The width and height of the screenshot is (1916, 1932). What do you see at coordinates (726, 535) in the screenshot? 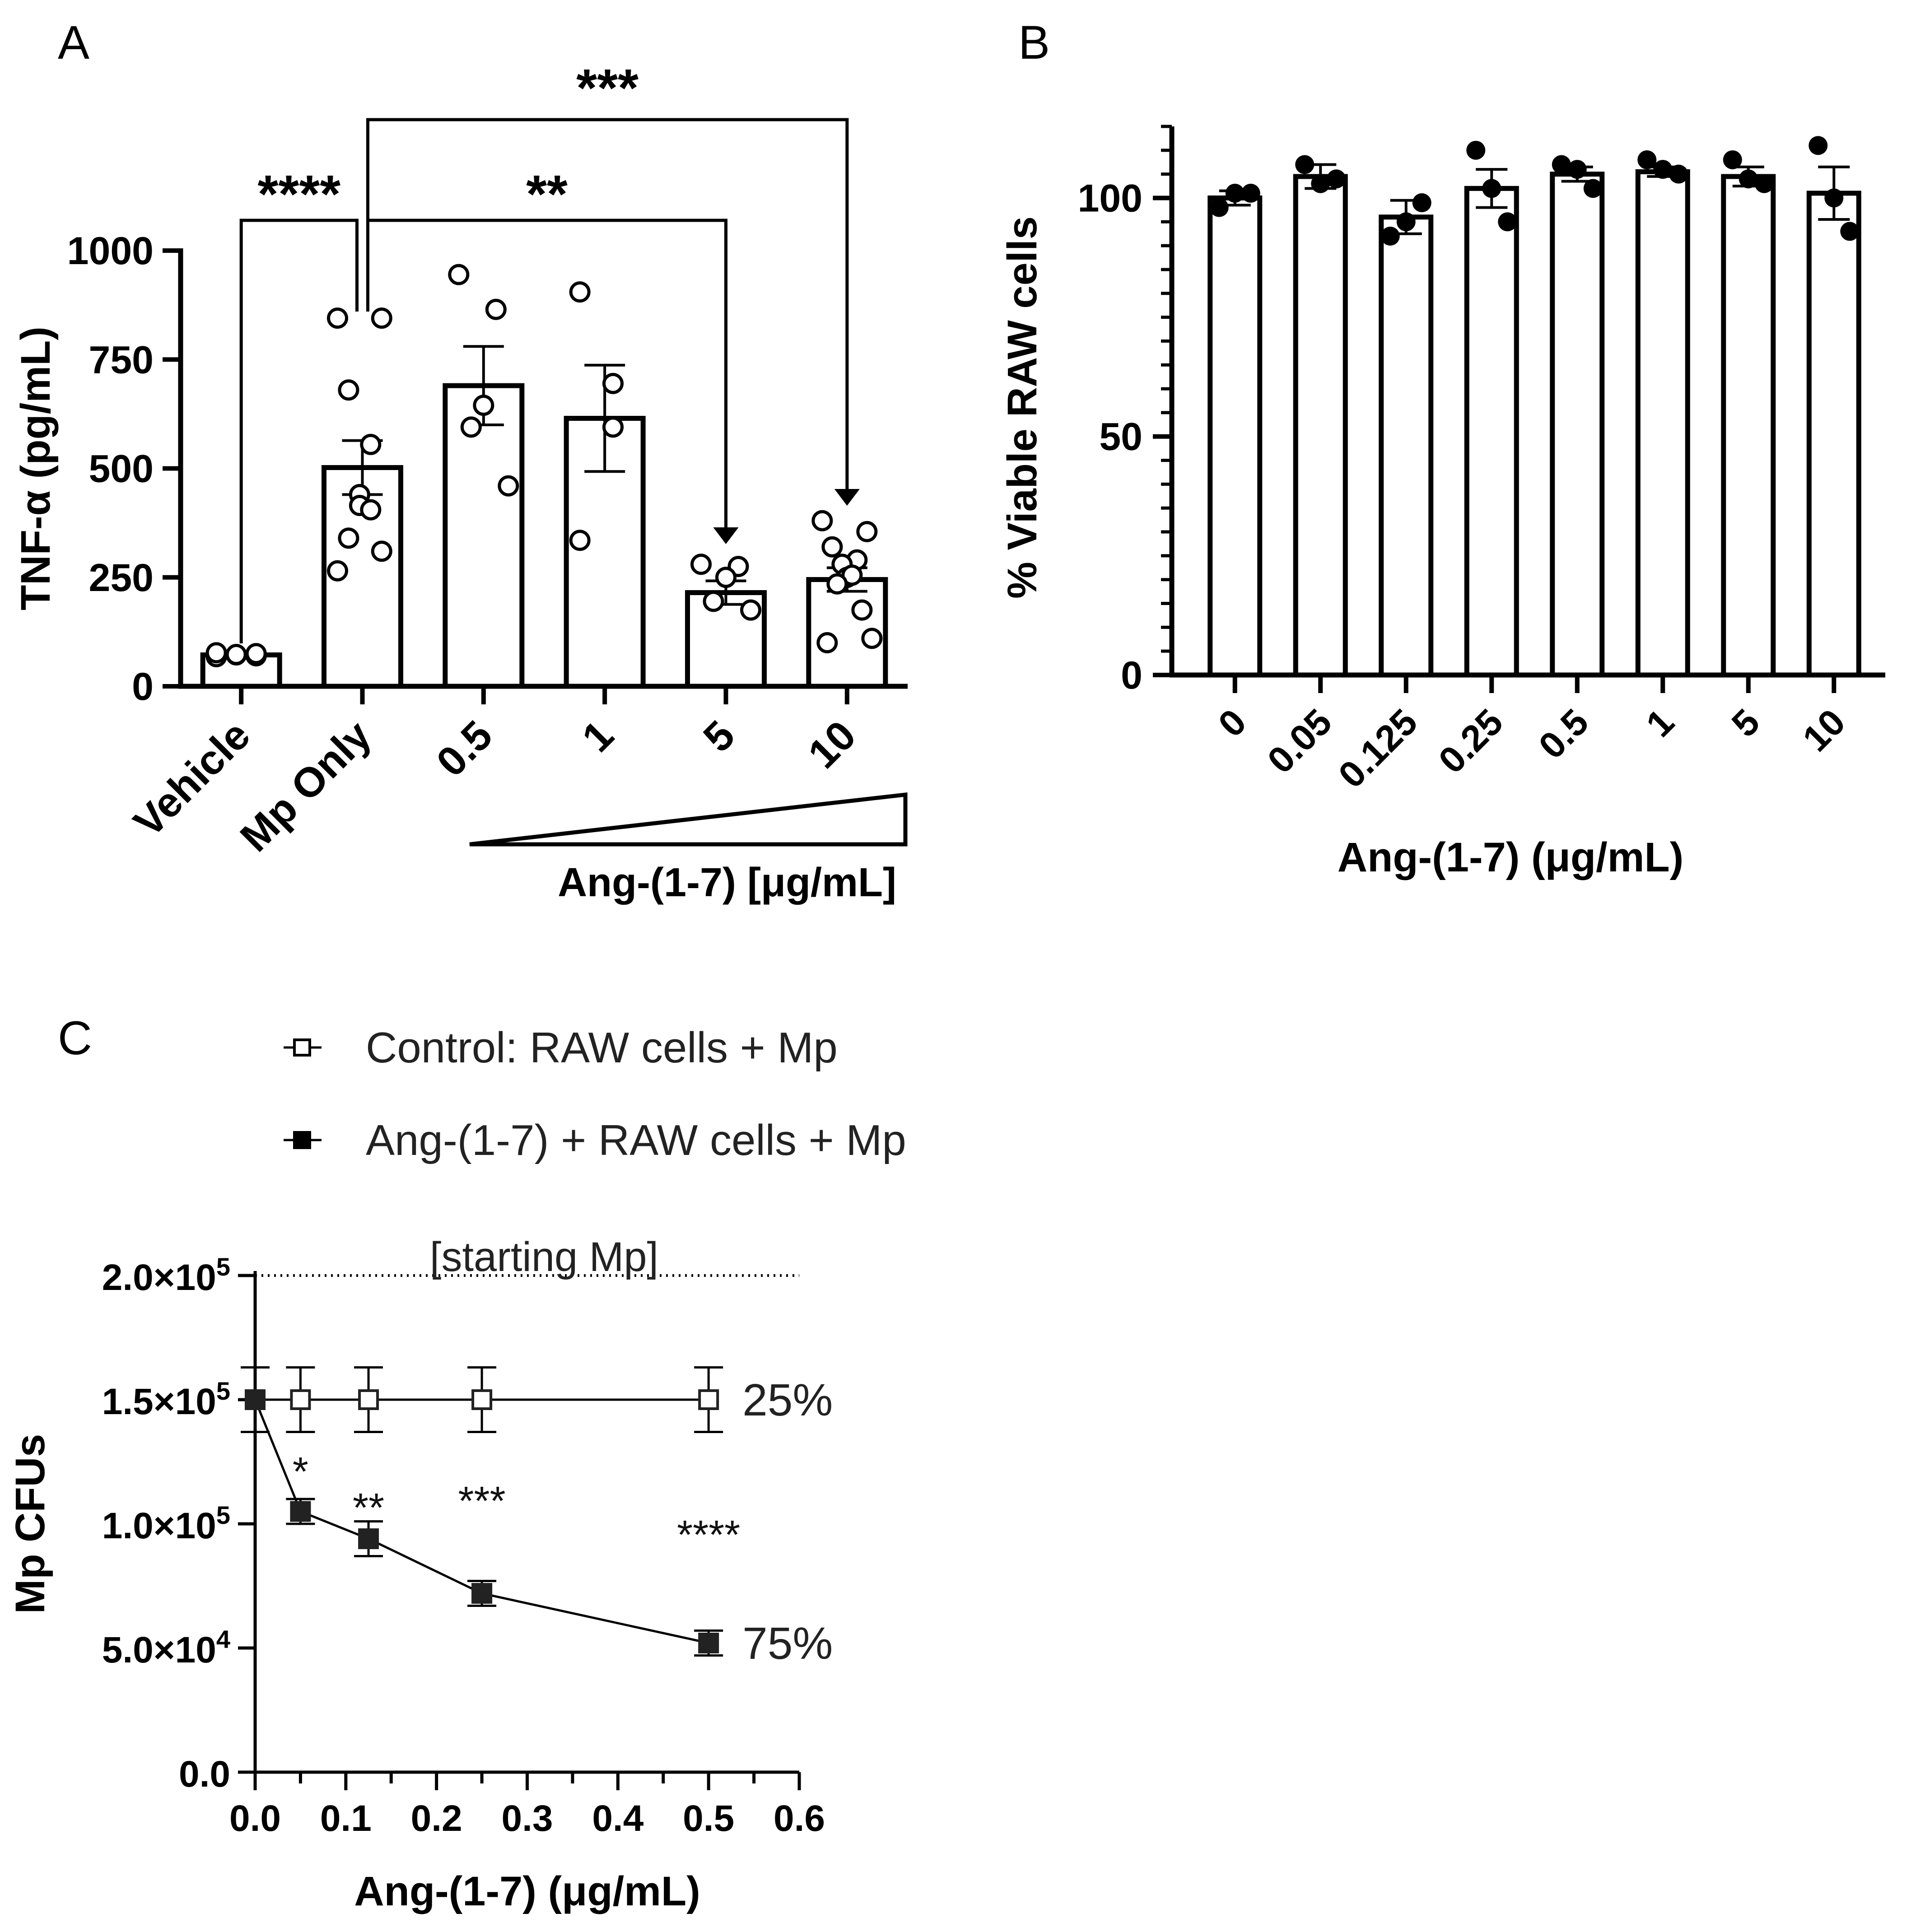
I see `arrow-head` at bounding box center [726, 535].